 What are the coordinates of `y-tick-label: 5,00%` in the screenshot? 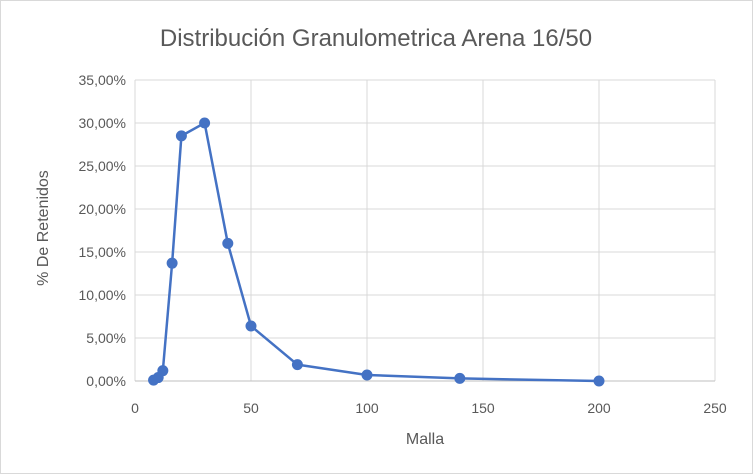 It's located at (106, 338).